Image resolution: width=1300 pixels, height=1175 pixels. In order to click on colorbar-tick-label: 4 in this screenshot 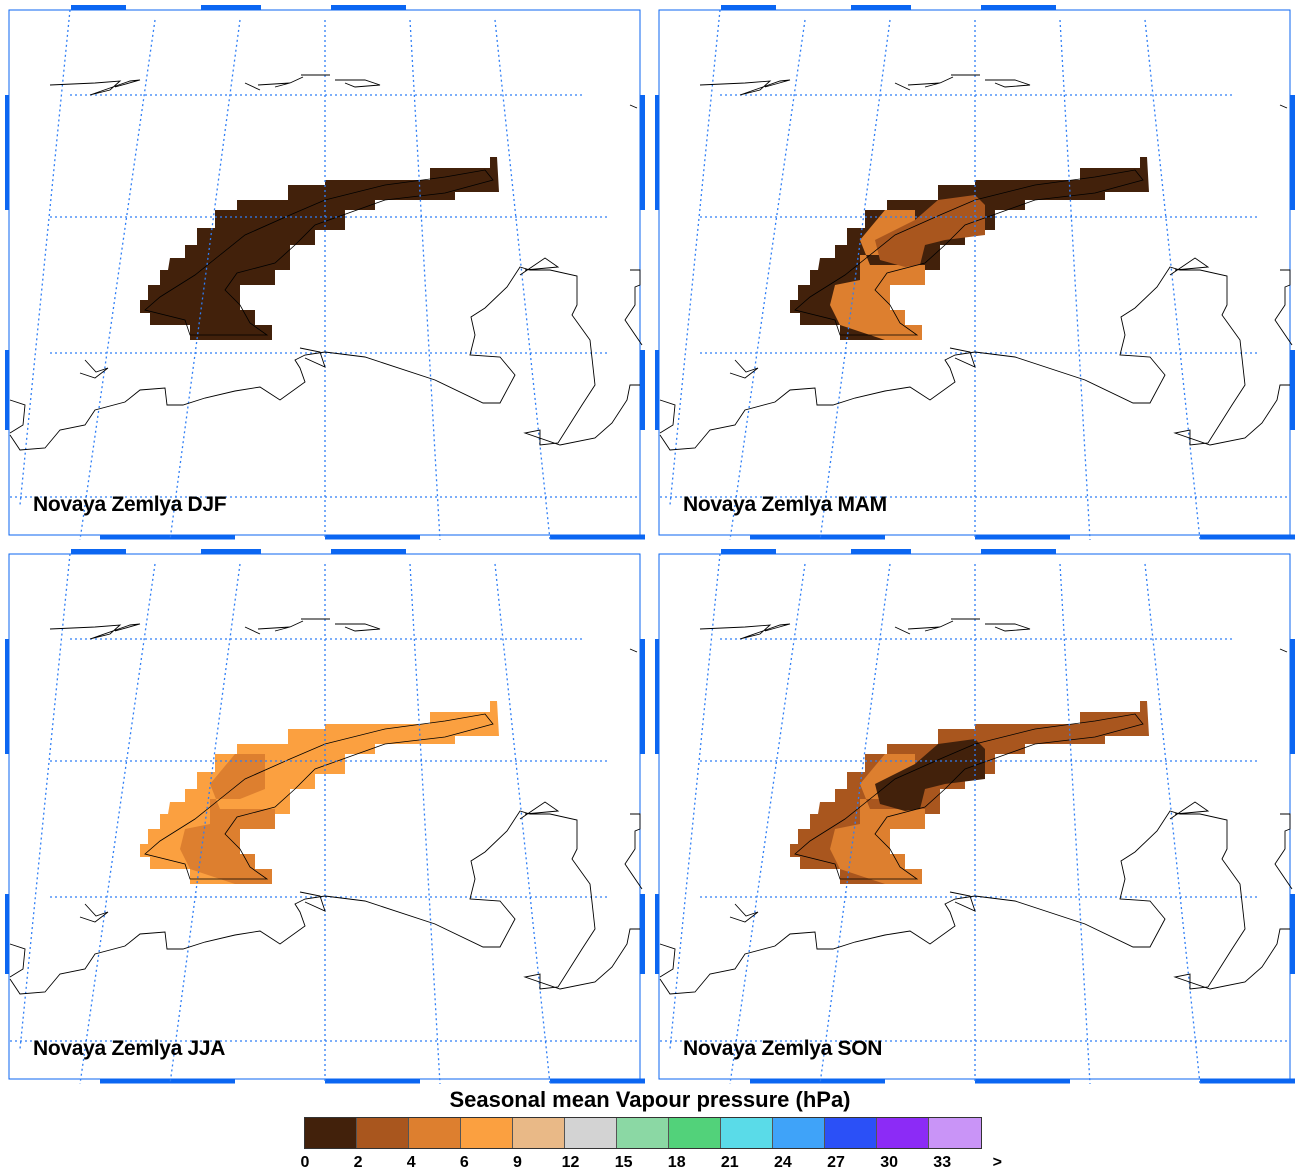, I will do `click(411, 1162)`.